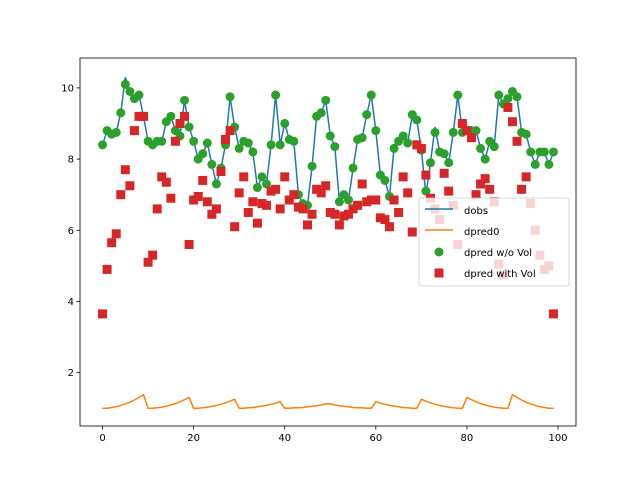 Image resolution: width=640 pixels, height=480 pixels. Describe the element at coordinates (71, 373) in the screenshot. I see `y-tick-label: 2` at that location.